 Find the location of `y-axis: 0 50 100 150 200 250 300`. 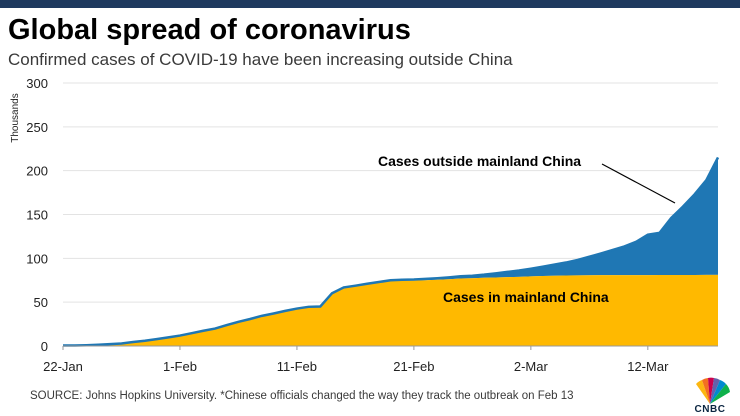

y-axis: 0 50 100 150 200 250 300 is located at coordinates (37, 215).